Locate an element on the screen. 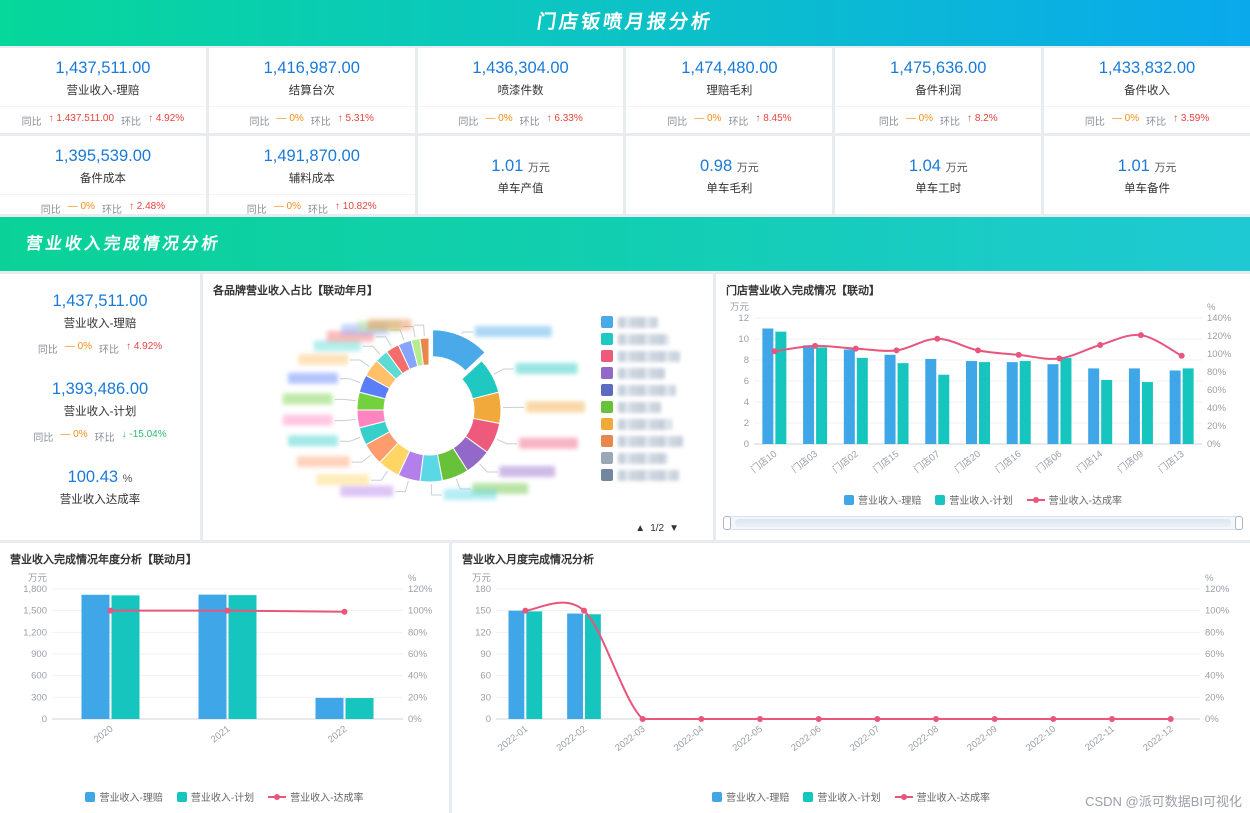 This screenshot has height=813, width=1250. datazoom-handle-left is located at coordinates (727, 523).